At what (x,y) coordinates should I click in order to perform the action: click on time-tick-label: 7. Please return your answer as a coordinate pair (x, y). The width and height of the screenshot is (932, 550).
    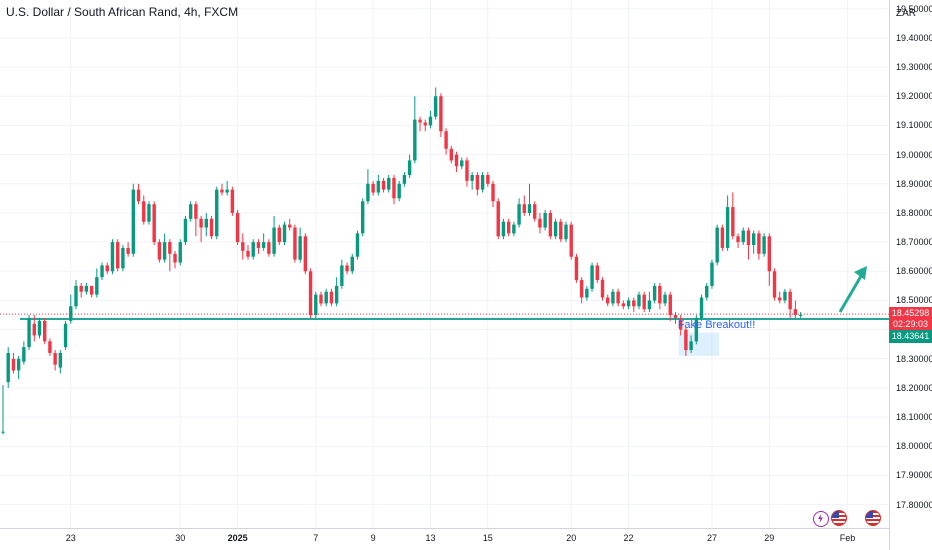
    Looking at the image, I should click on (316, 538).